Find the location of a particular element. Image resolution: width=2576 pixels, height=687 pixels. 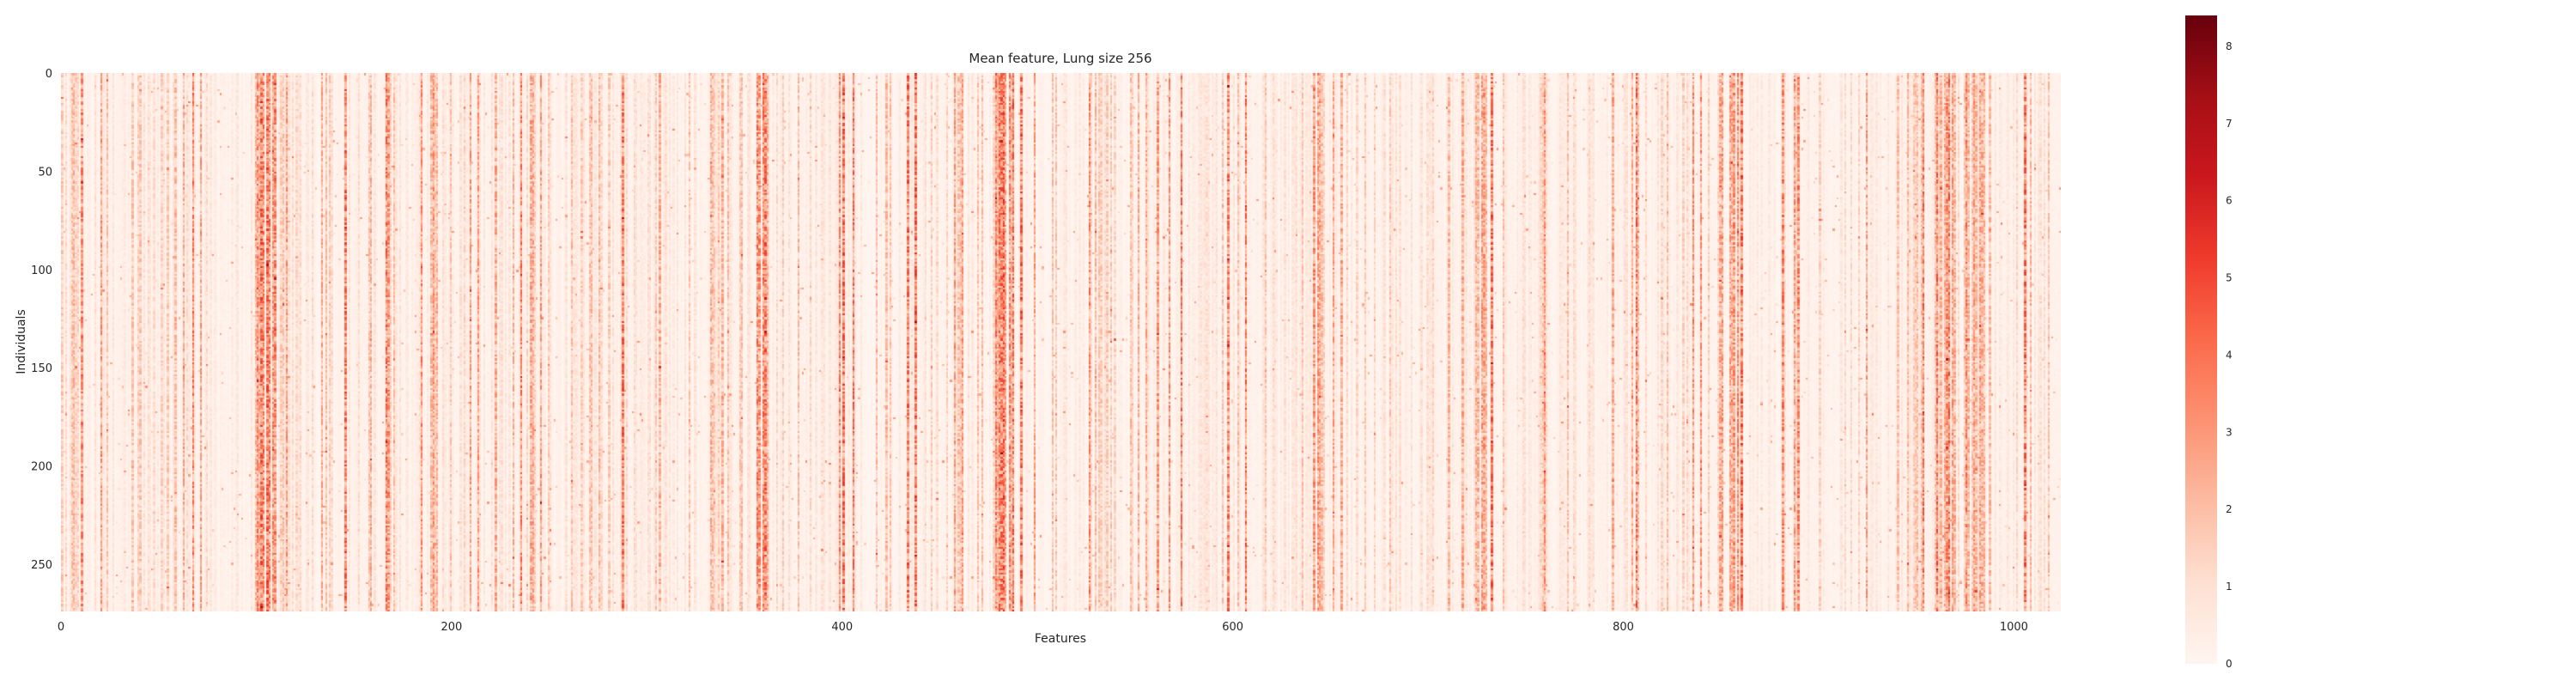

colorbar is located at coordinates (2201, 339).